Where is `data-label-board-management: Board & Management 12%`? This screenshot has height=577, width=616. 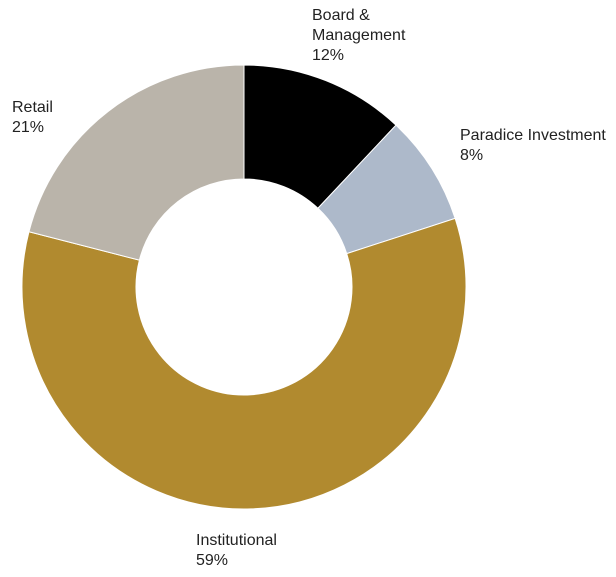
data-label-board-management: Board & Management 12% is located at coordinates (359, 35).